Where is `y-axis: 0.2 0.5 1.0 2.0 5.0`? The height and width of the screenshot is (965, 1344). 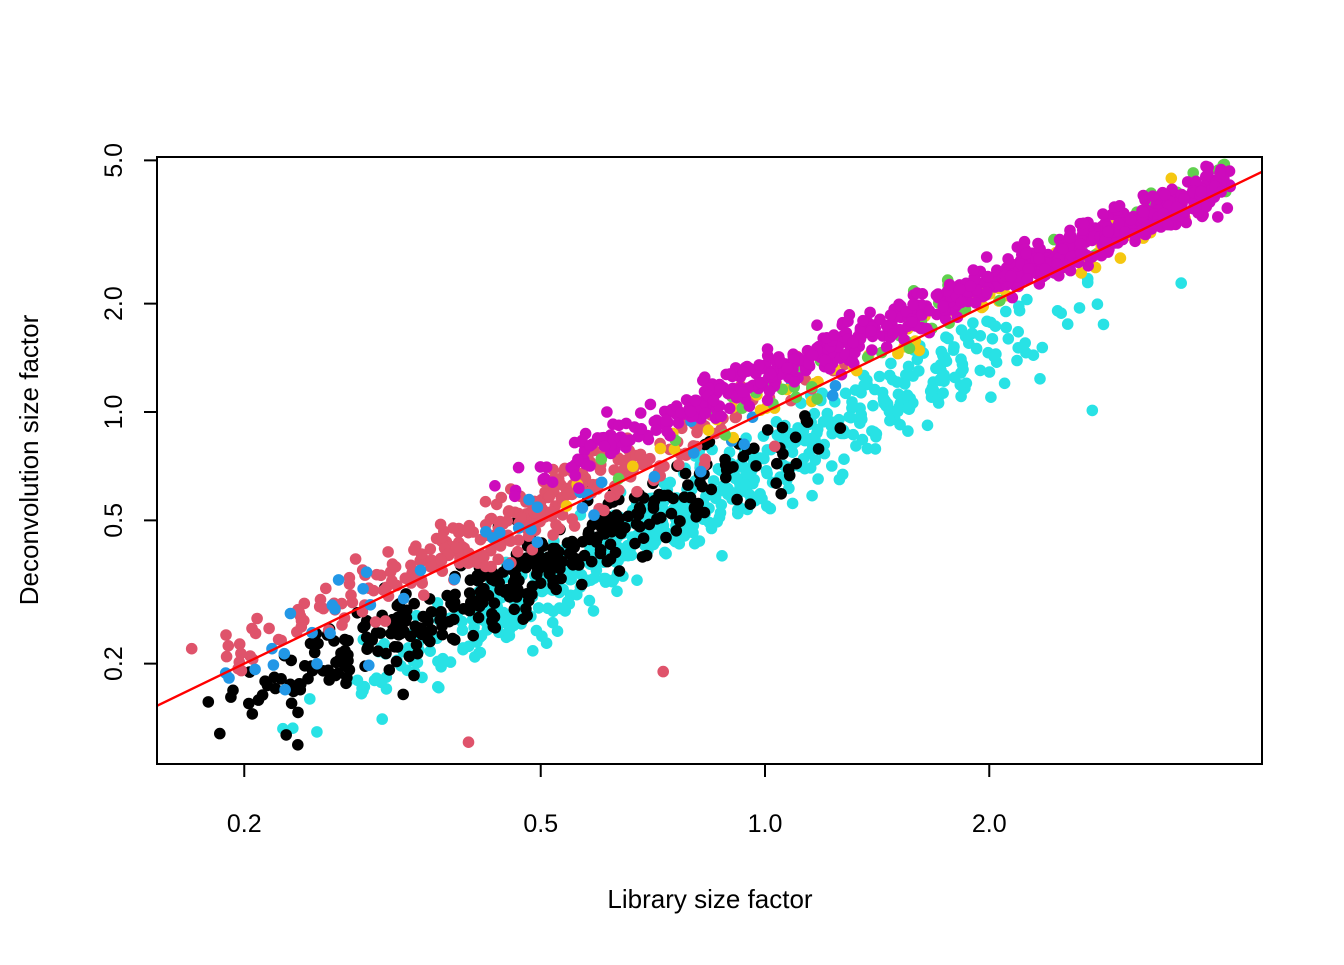 y-axis: 0.2 0.5 1.0 2.0 5.0 is located at coordinates (128, 412).